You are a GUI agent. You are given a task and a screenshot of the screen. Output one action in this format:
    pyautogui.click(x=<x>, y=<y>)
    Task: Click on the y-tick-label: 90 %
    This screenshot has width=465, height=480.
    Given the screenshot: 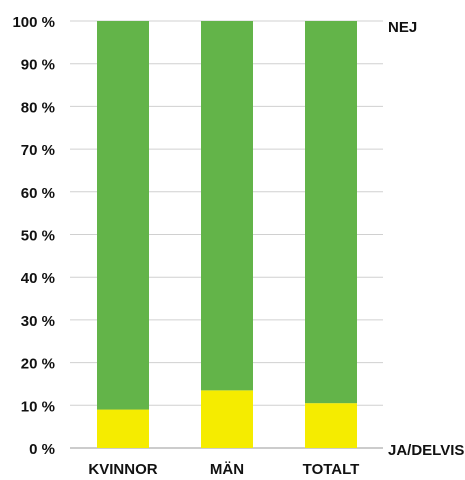 What is the action you would take?
    pyautogui.click(x=38, y=65)
    